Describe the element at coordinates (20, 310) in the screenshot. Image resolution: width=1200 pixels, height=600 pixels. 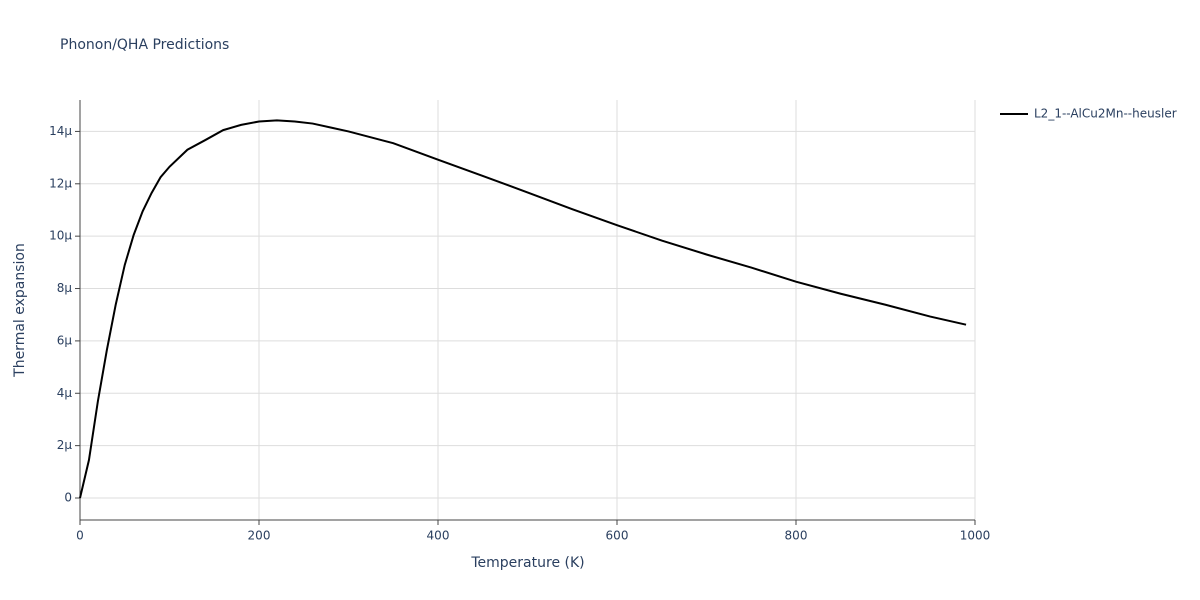
I see `y-axis-title: Thermal expansion` at that location.